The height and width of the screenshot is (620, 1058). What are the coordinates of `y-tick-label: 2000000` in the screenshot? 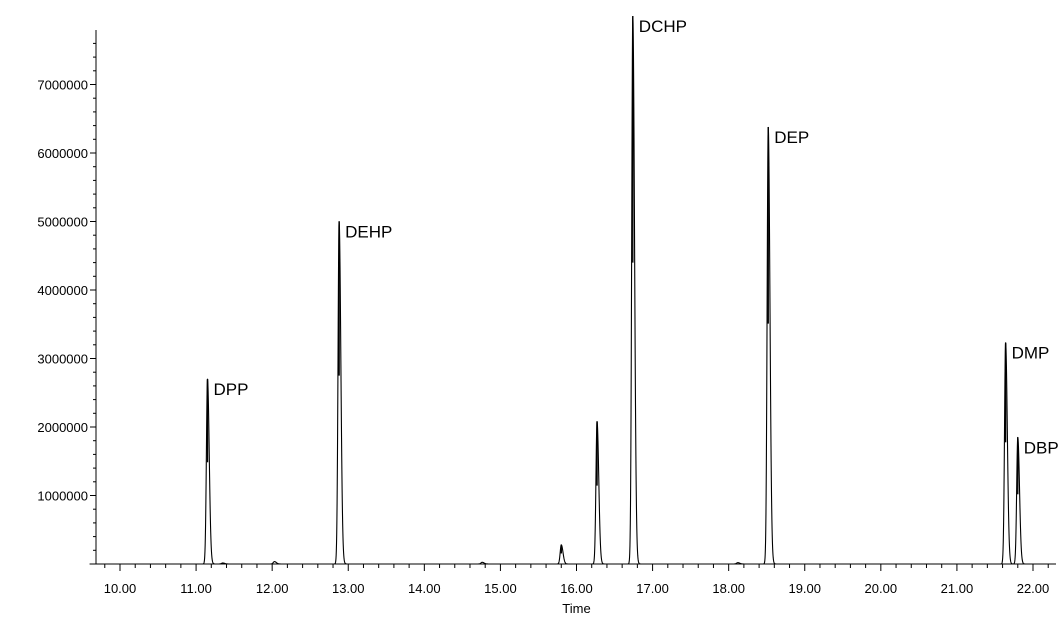 It's located at (62, 427).